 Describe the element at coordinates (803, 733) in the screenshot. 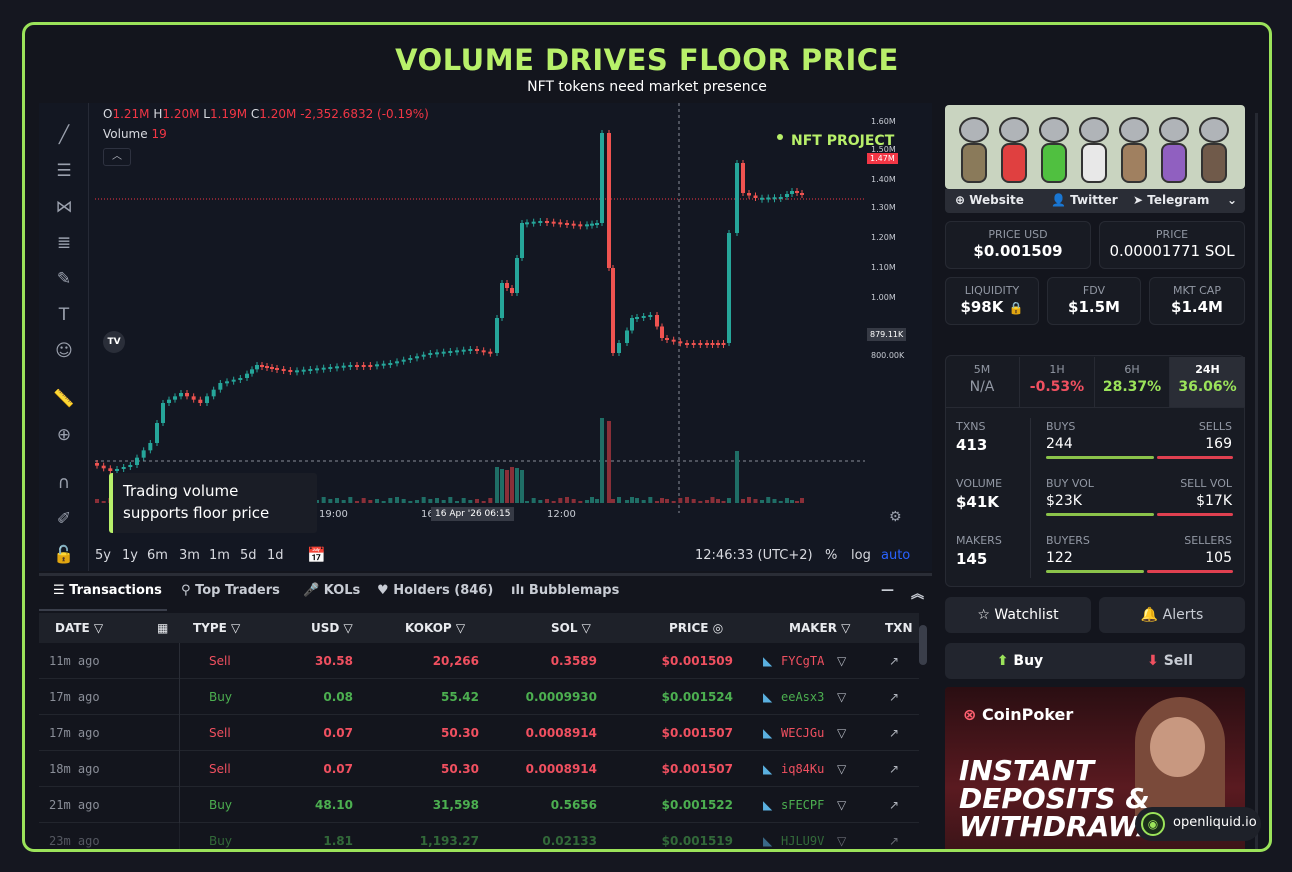

I see `cell-maker: WECJGu` at that location.